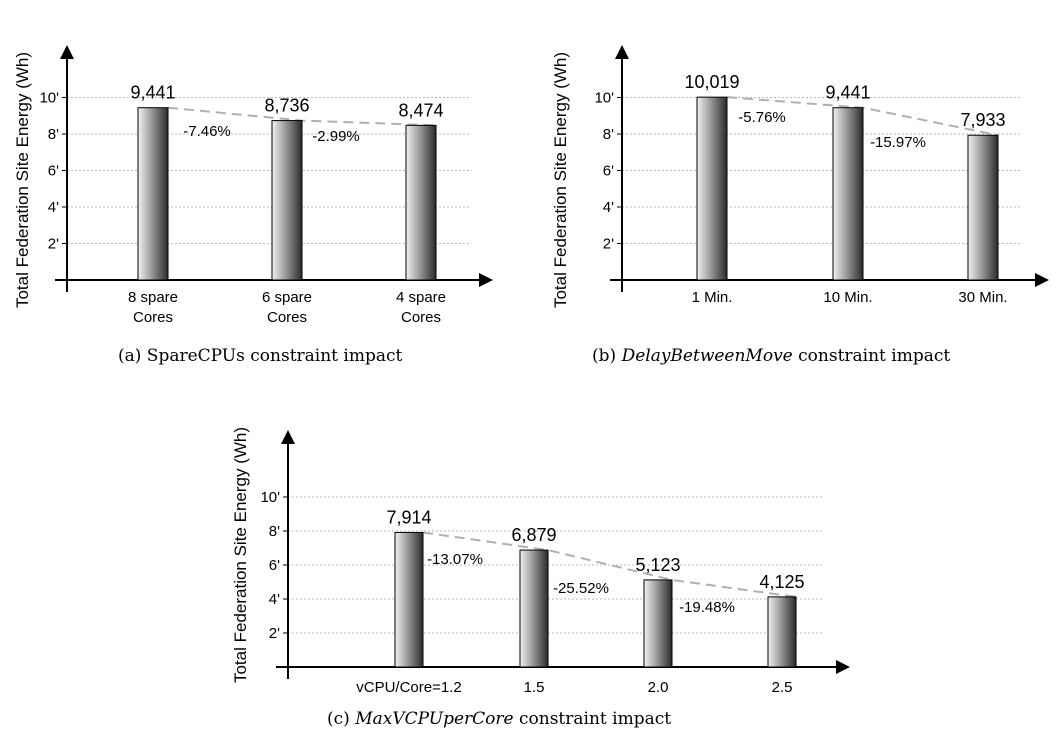  What do you see at coordinates (207, 131) in the screenshot?
I see `change-label: -7.46%` at bounding box center [207, 131].